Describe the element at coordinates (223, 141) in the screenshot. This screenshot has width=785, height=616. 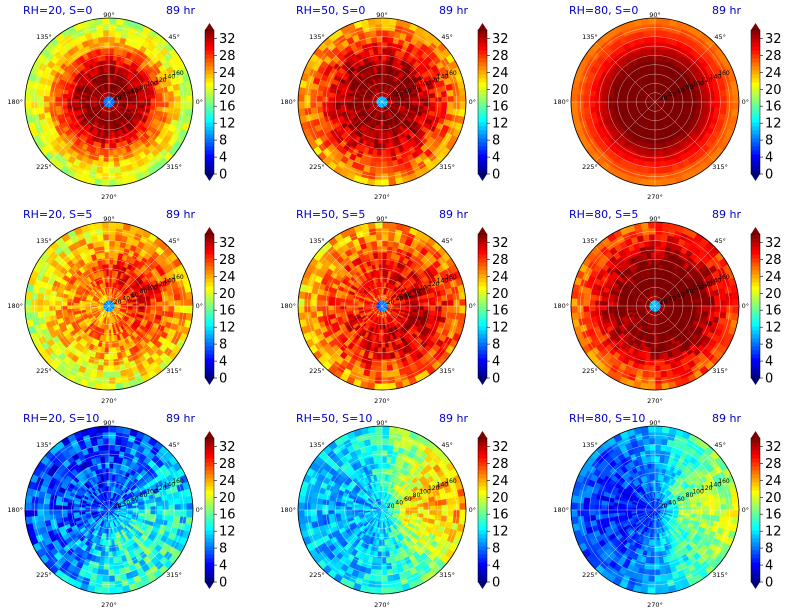
I see `colorbar-tick-label: 8` at that location.